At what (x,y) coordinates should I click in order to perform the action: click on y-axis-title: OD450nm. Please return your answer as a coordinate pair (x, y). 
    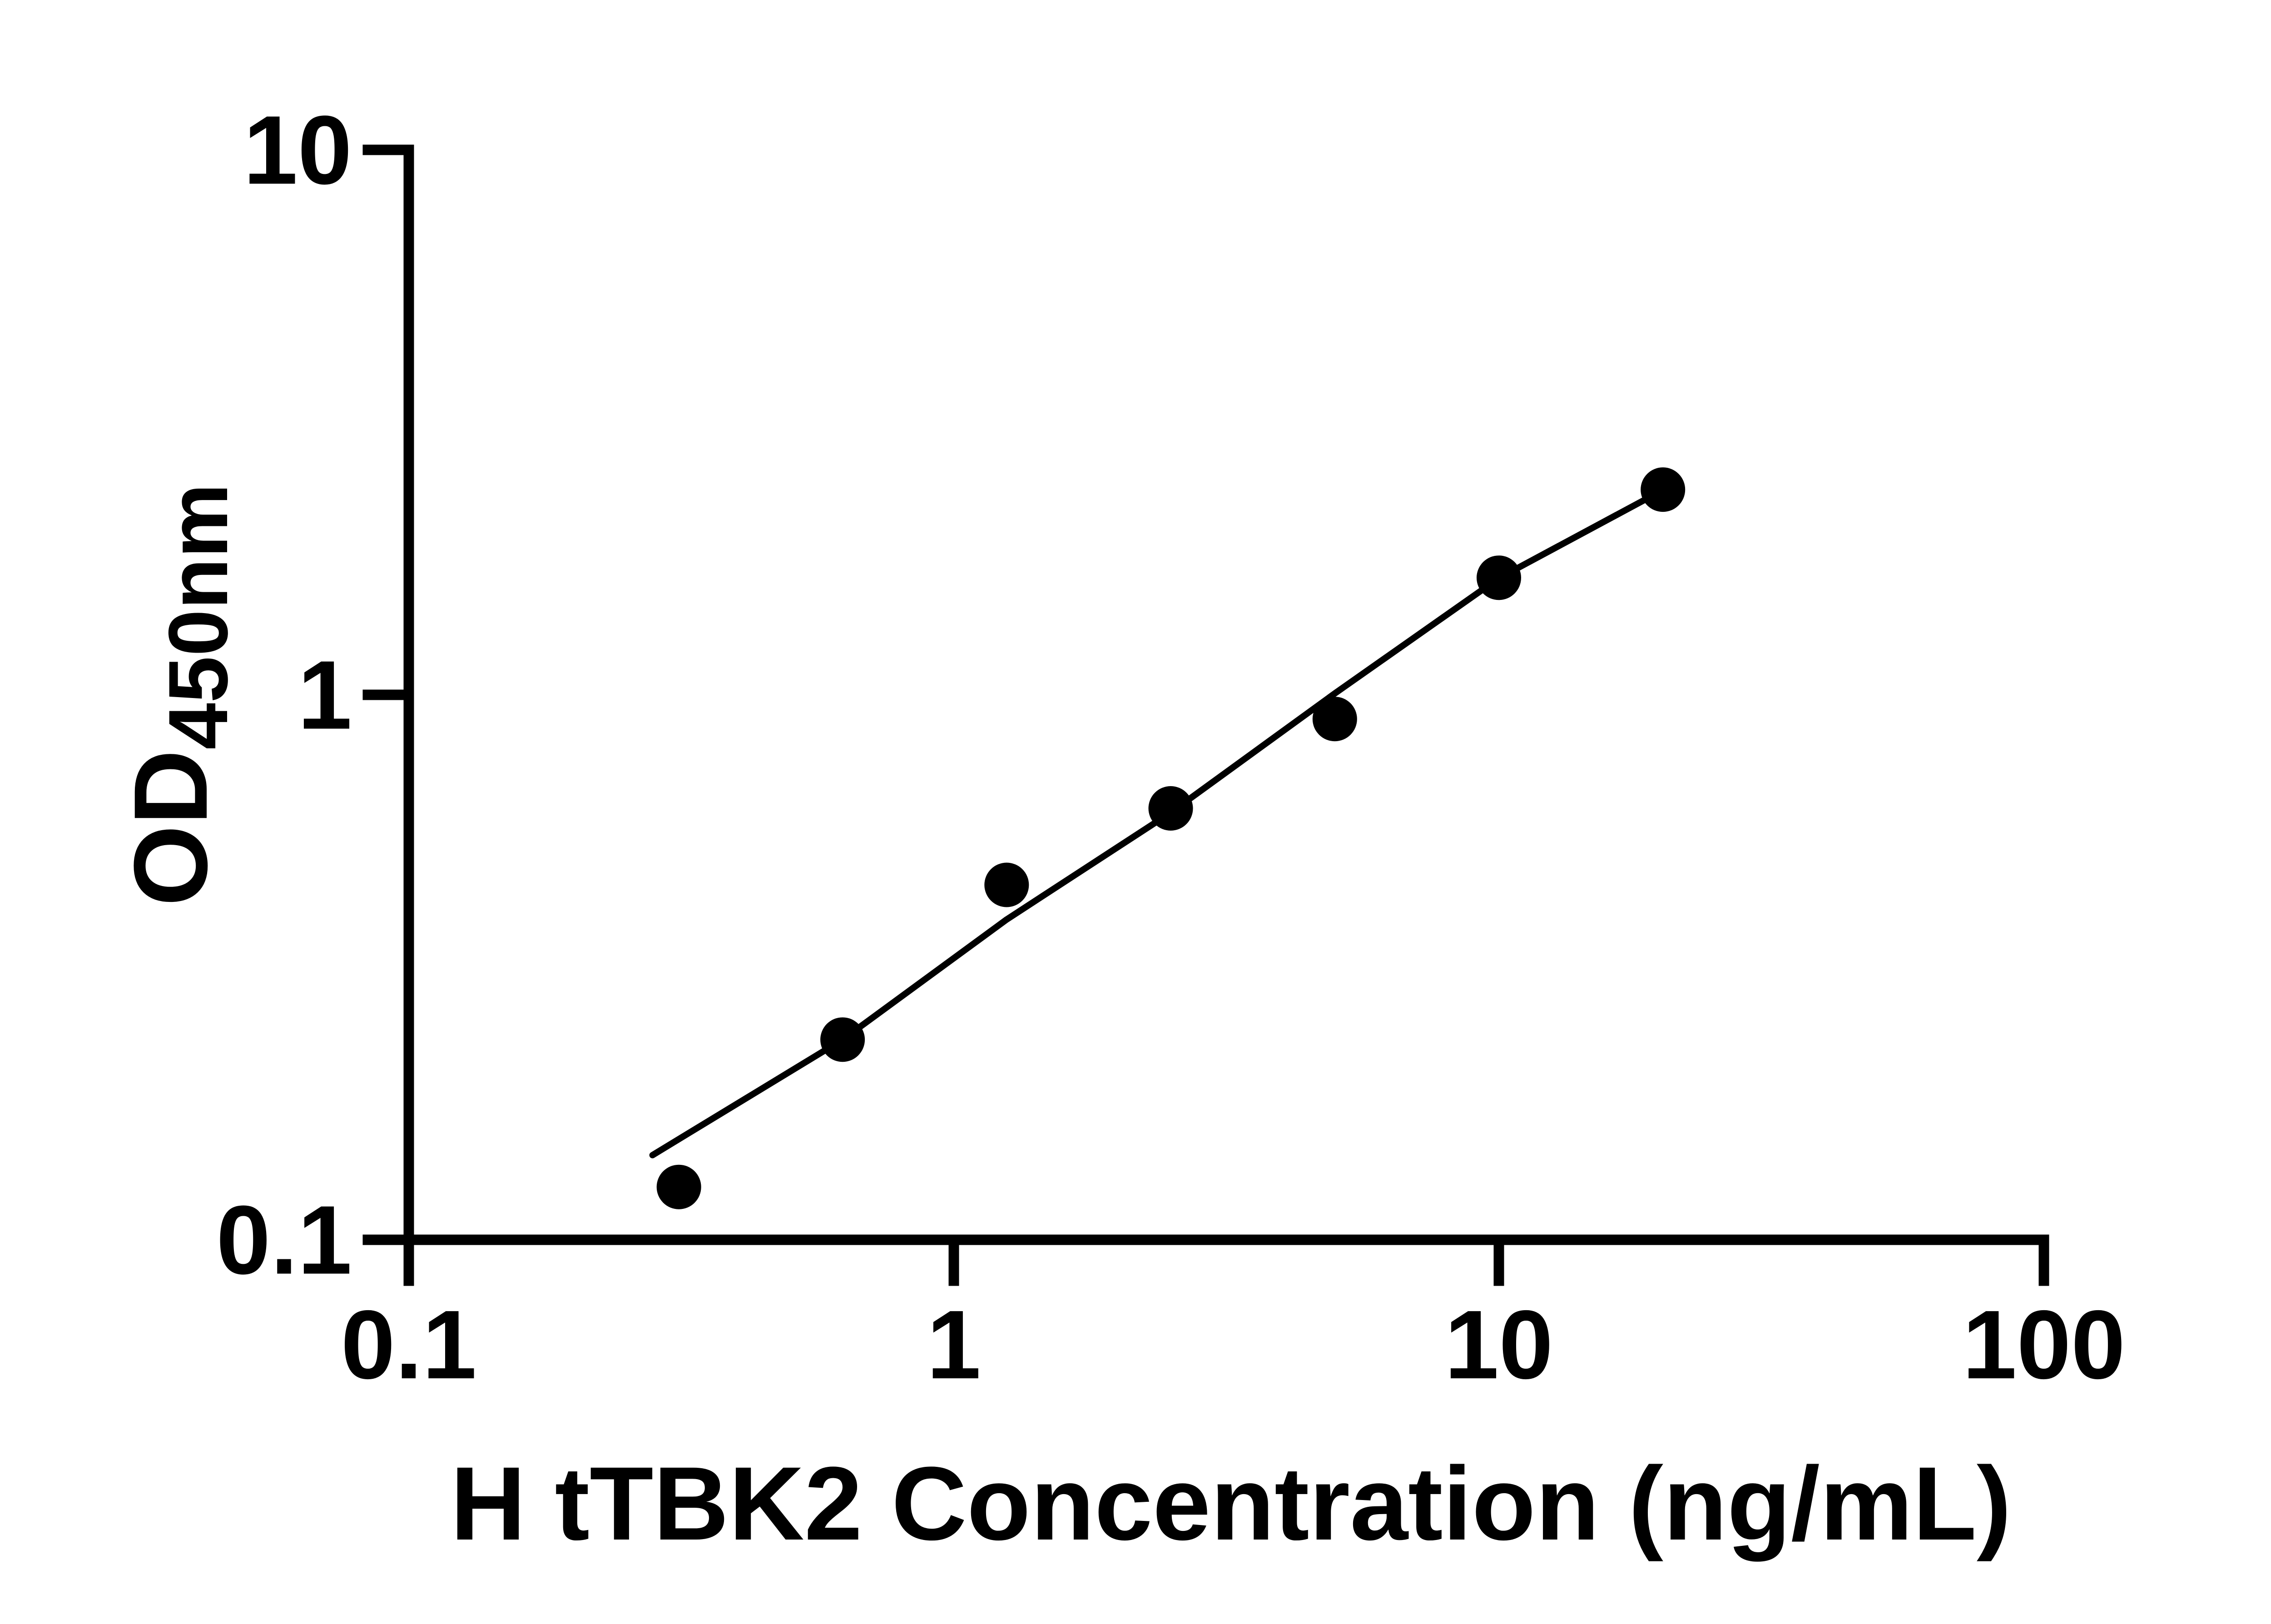
    Looking at the image, I should click on (178, 694).